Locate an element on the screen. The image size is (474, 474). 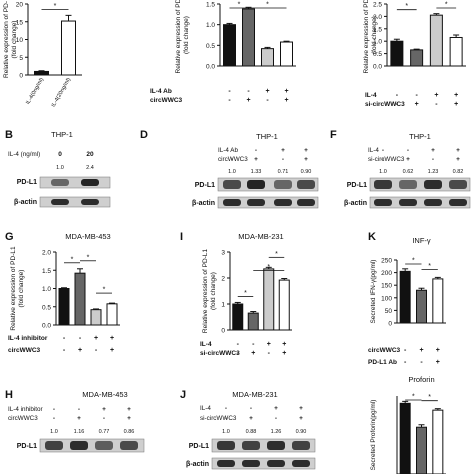
chart-title: Proforin is located at coordinates (421, 379).